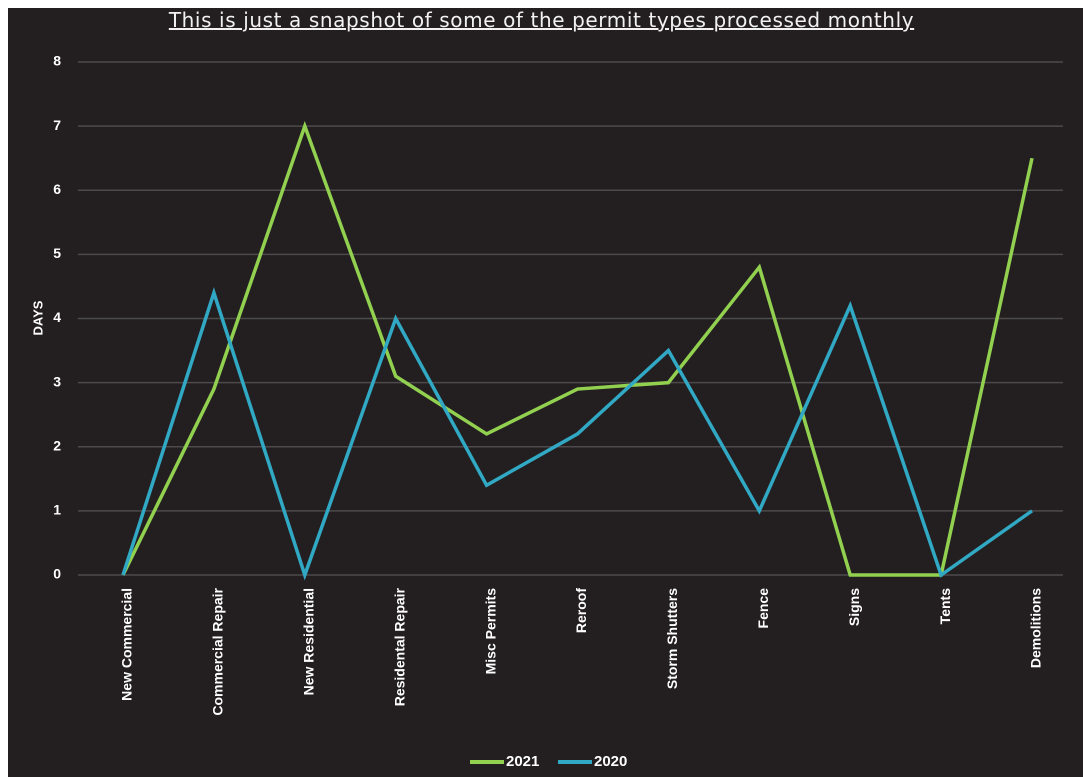 Image resolution: width=1083 pixels, height=777 pixels. What do you see at coordinates (127, 644) in the screenshot?
I see `x-category-label: New Commercial` at bounding box center [127, 644].